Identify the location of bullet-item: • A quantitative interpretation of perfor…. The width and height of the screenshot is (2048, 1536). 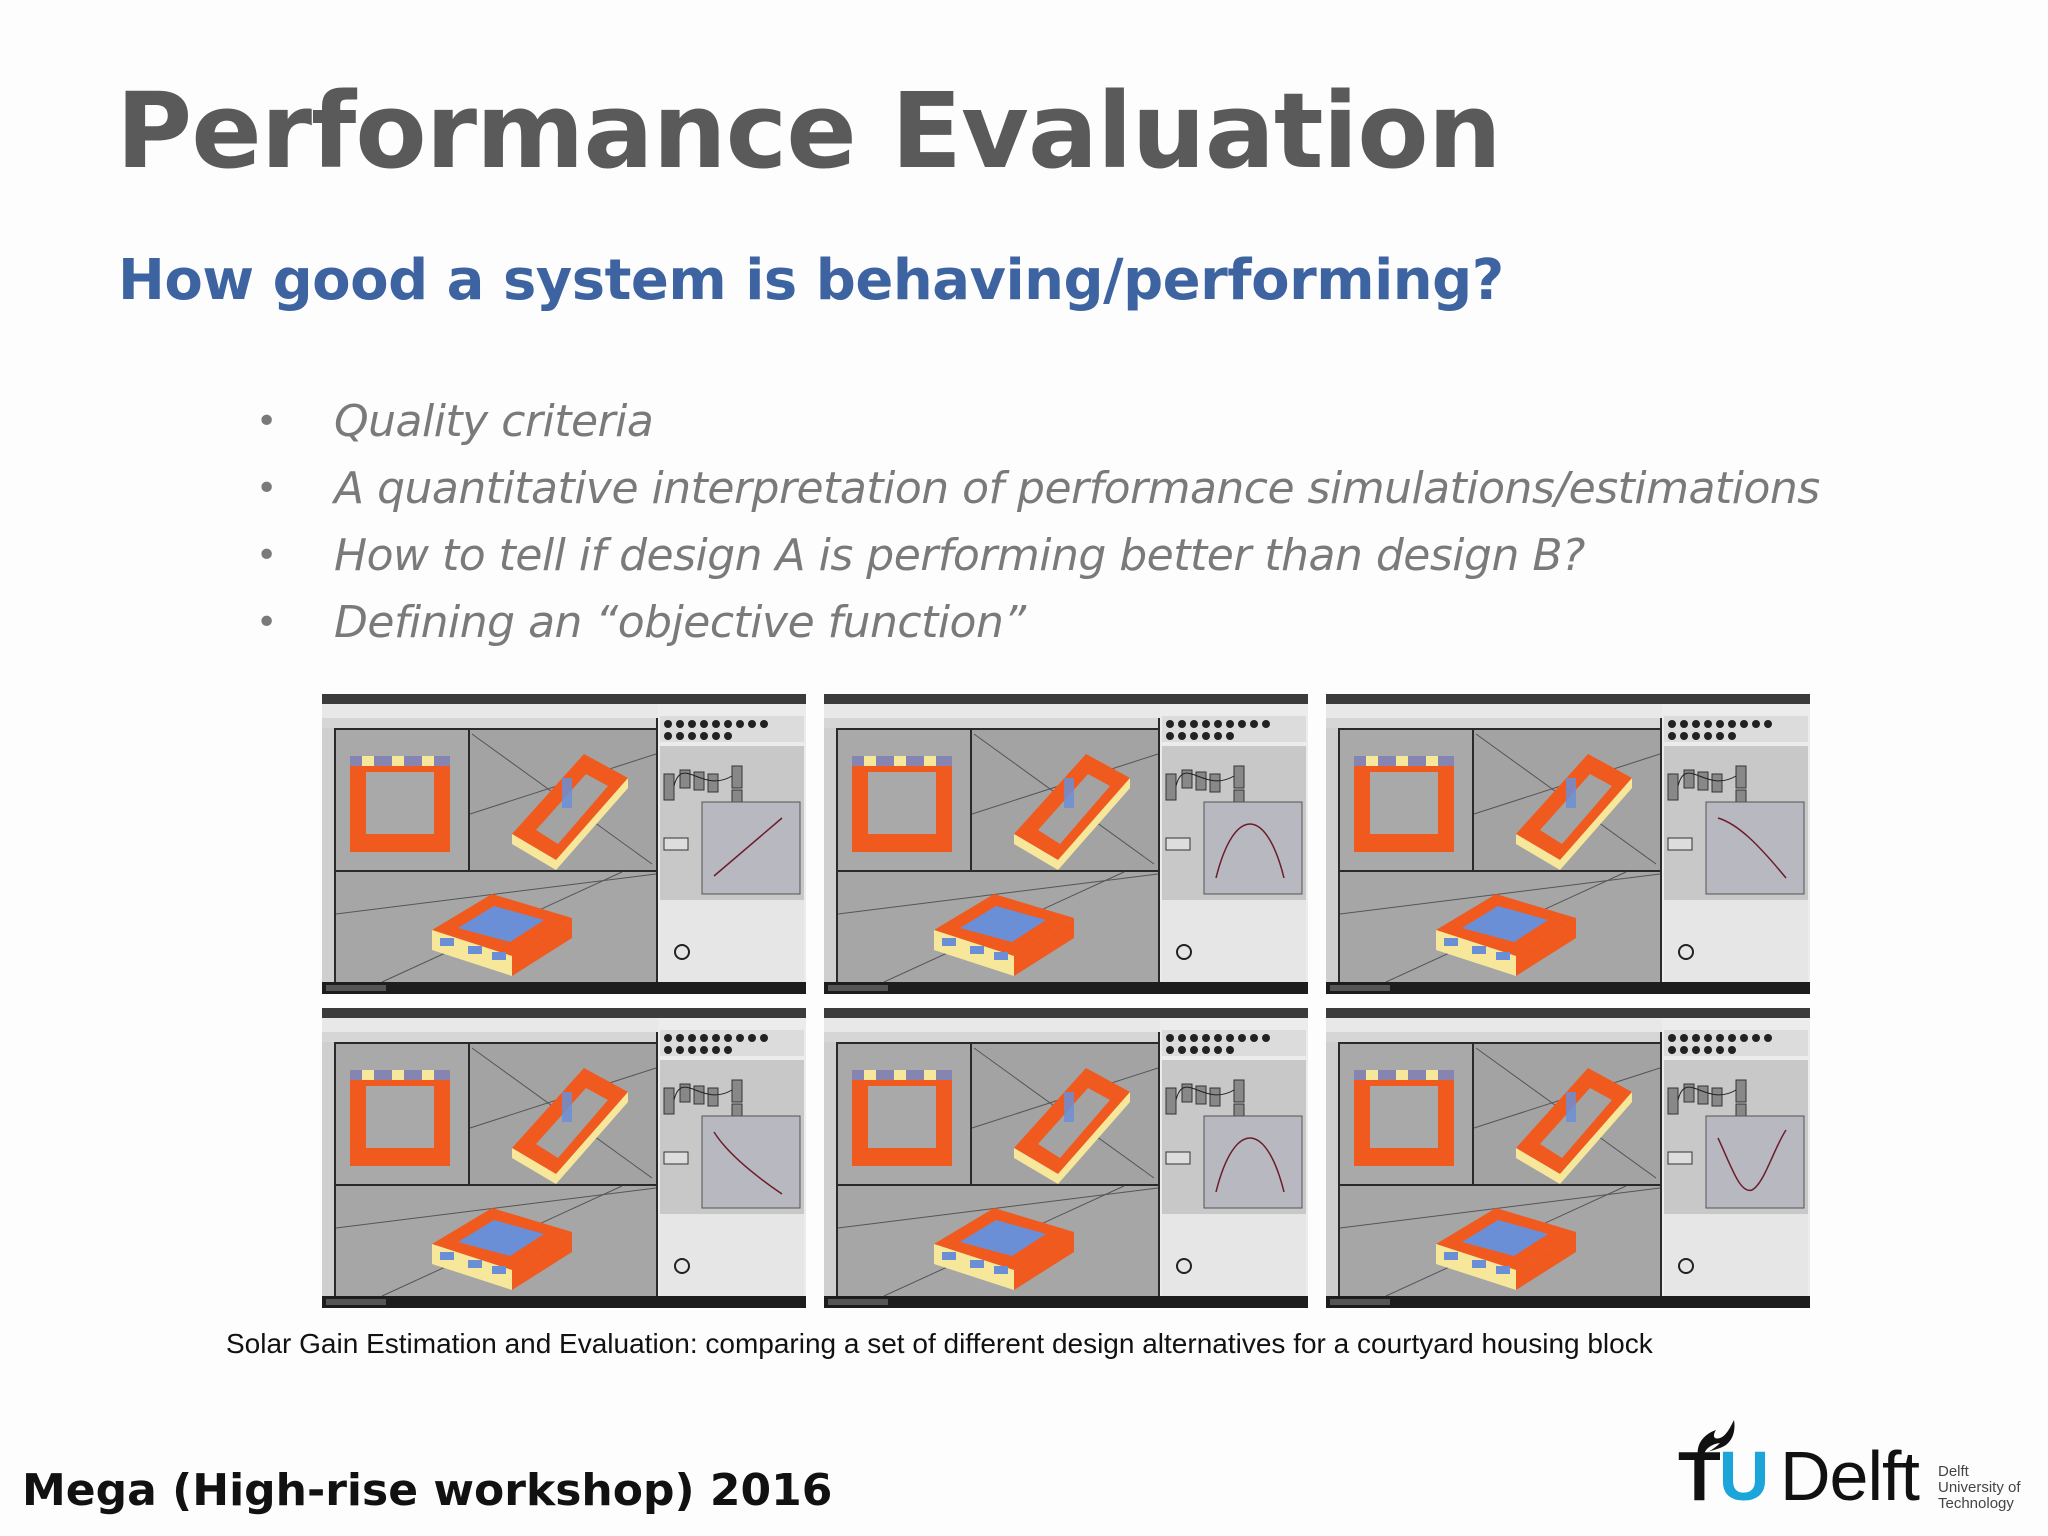
(1035, 488).